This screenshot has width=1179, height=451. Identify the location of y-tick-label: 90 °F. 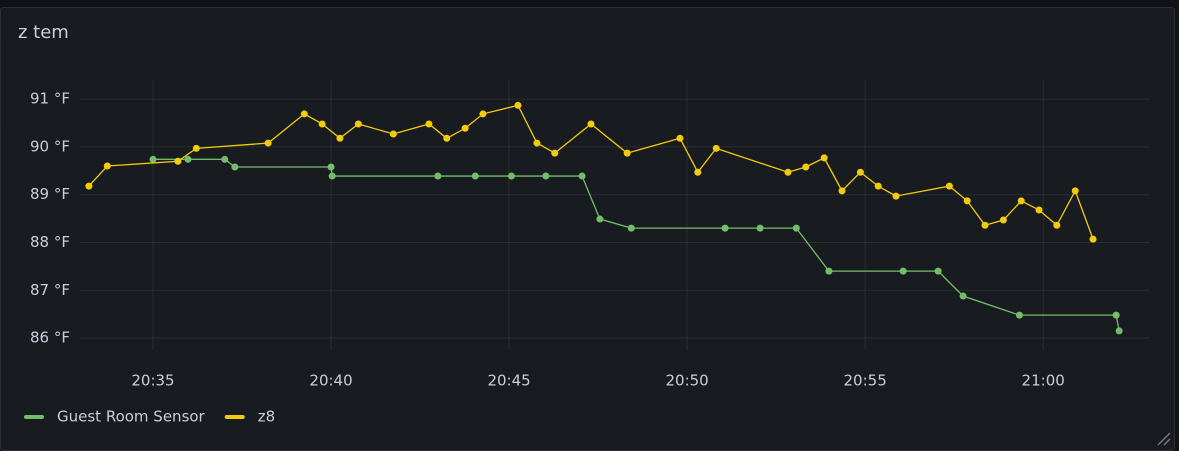
(50, 146).